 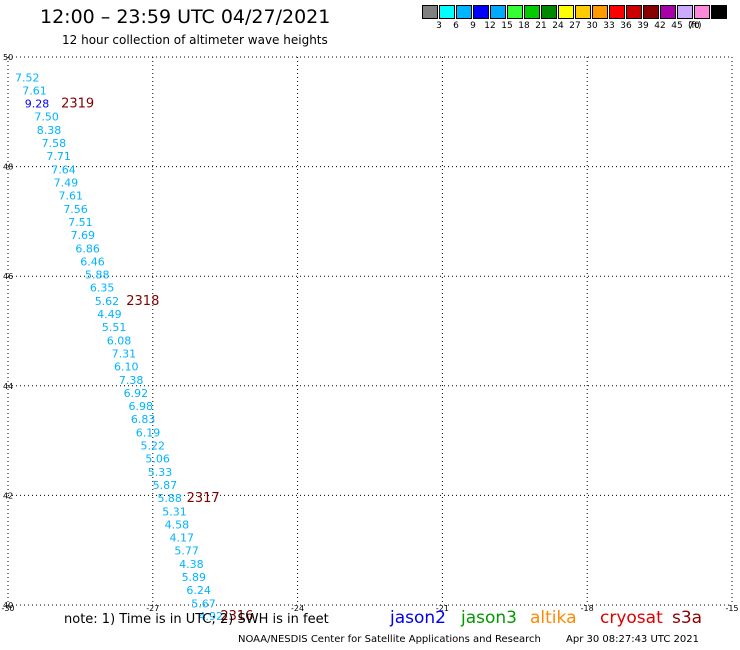 I want to click on swh-value-label: 6.46, so click(x=92, y=261).